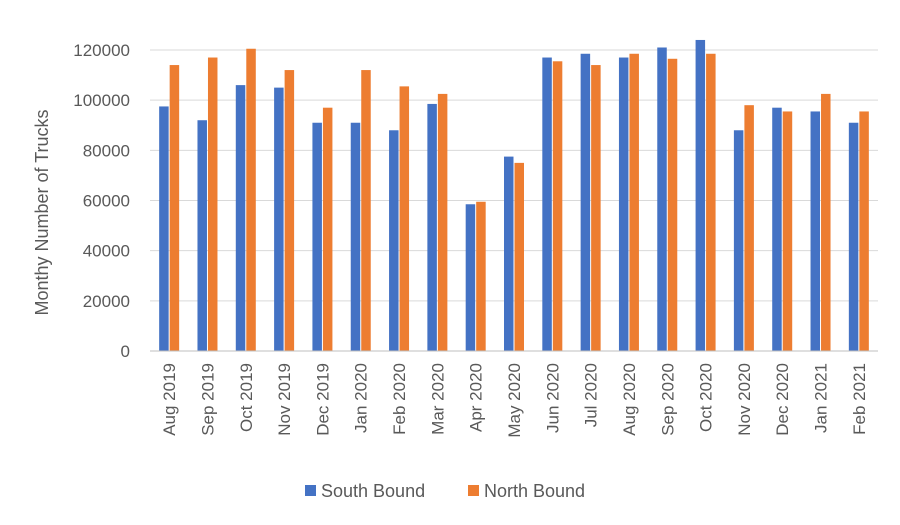 The height and width of the screenshot is (525, 900). What do you see at coordinates (373, 491) in the screenshot?
I see `legend-label-south-bound: South Bound` at bounding box center [373, 491].